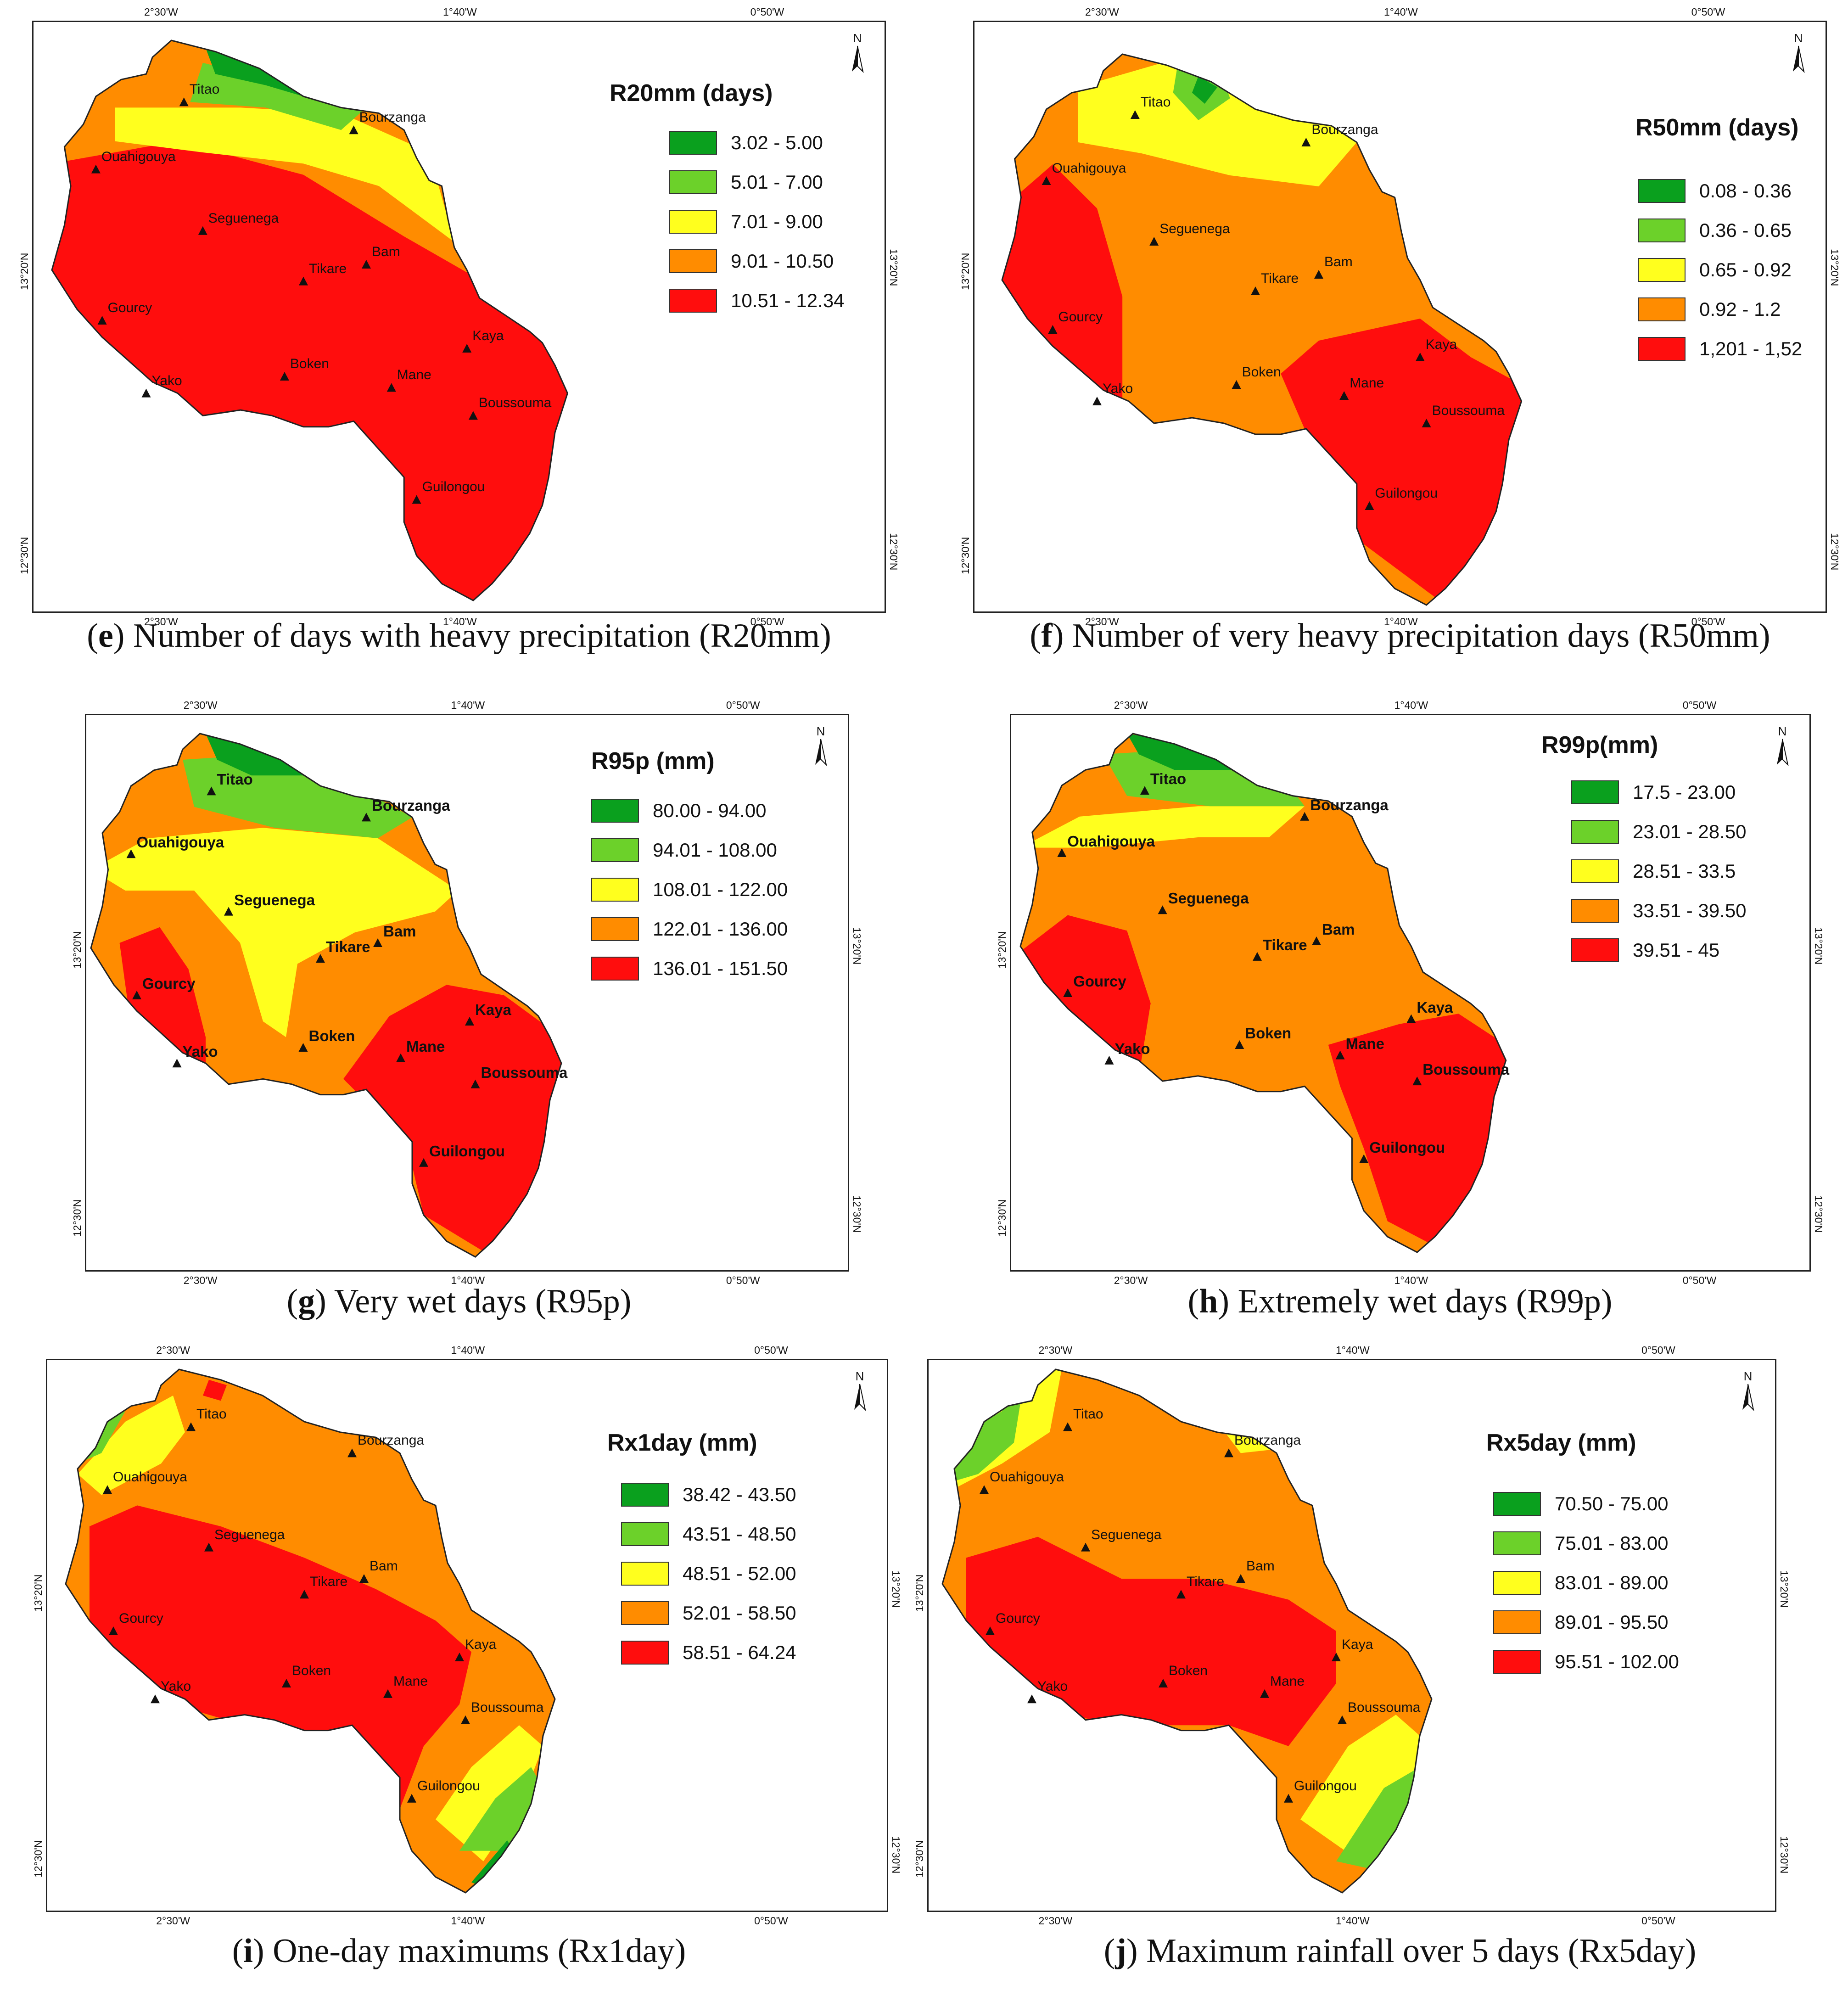 This screenshot has width=1848, height=1990. What do you see at coordinates (1751, 348) in the screenshot?
I see `legend-label: 1,201 - 1,52` at bounding box center [1751, 348].